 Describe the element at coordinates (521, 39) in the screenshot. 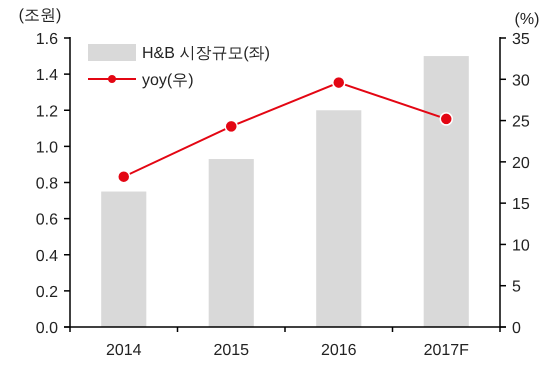

I see `y2-tick-label: 35` at that location.